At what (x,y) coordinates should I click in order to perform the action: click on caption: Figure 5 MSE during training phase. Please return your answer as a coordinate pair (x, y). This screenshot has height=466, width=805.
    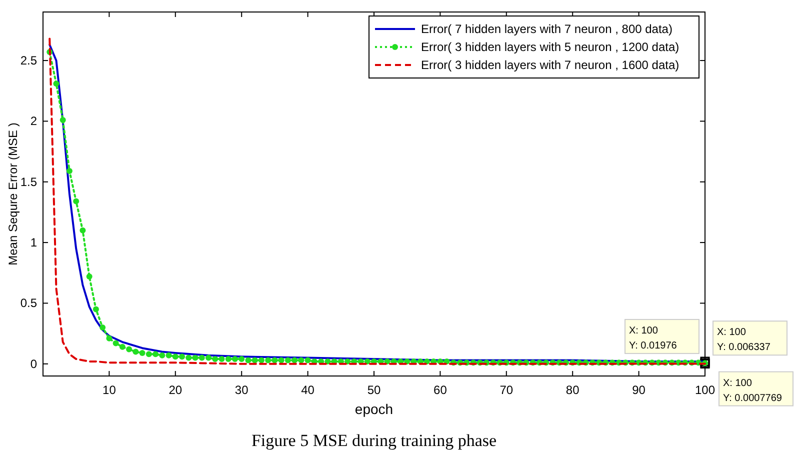
    Looking at the image, I should click on (374, 440).